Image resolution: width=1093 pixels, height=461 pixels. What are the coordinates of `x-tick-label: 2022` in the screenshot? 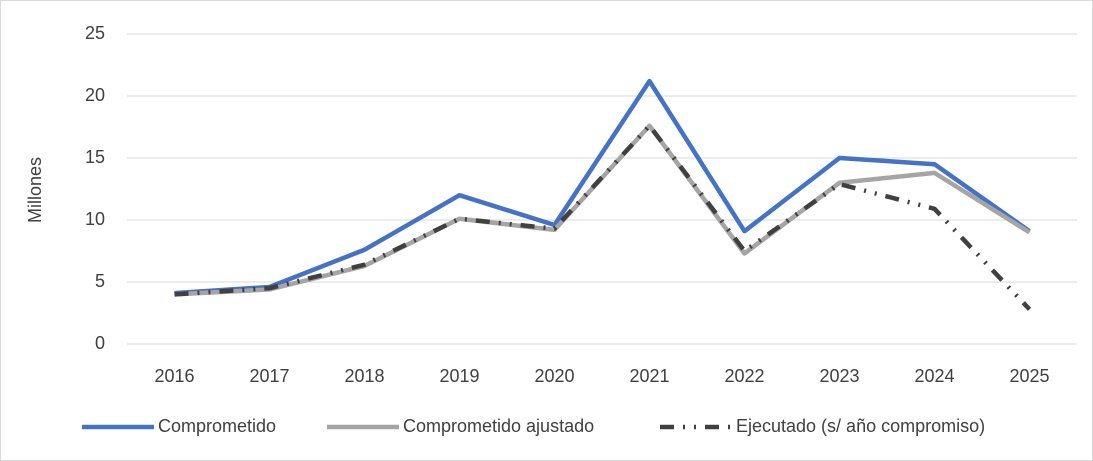 It's located at (744, 376).